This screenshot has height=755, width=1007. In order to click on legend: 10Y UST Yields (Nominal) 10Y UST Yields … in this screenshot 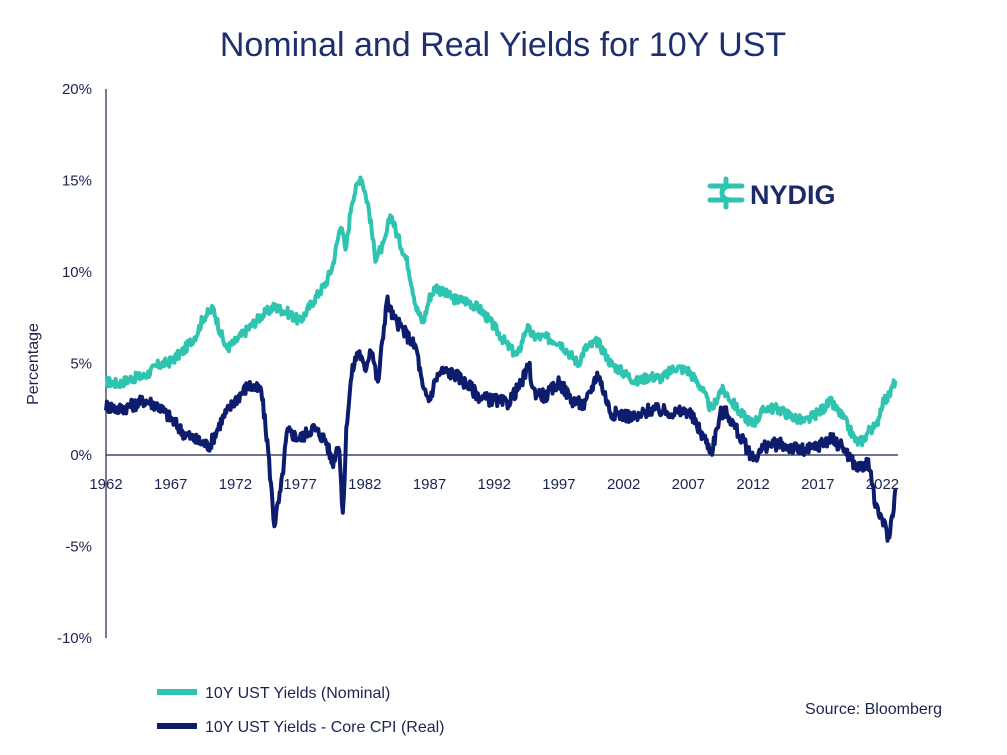, I will do `click(301, 710)`.